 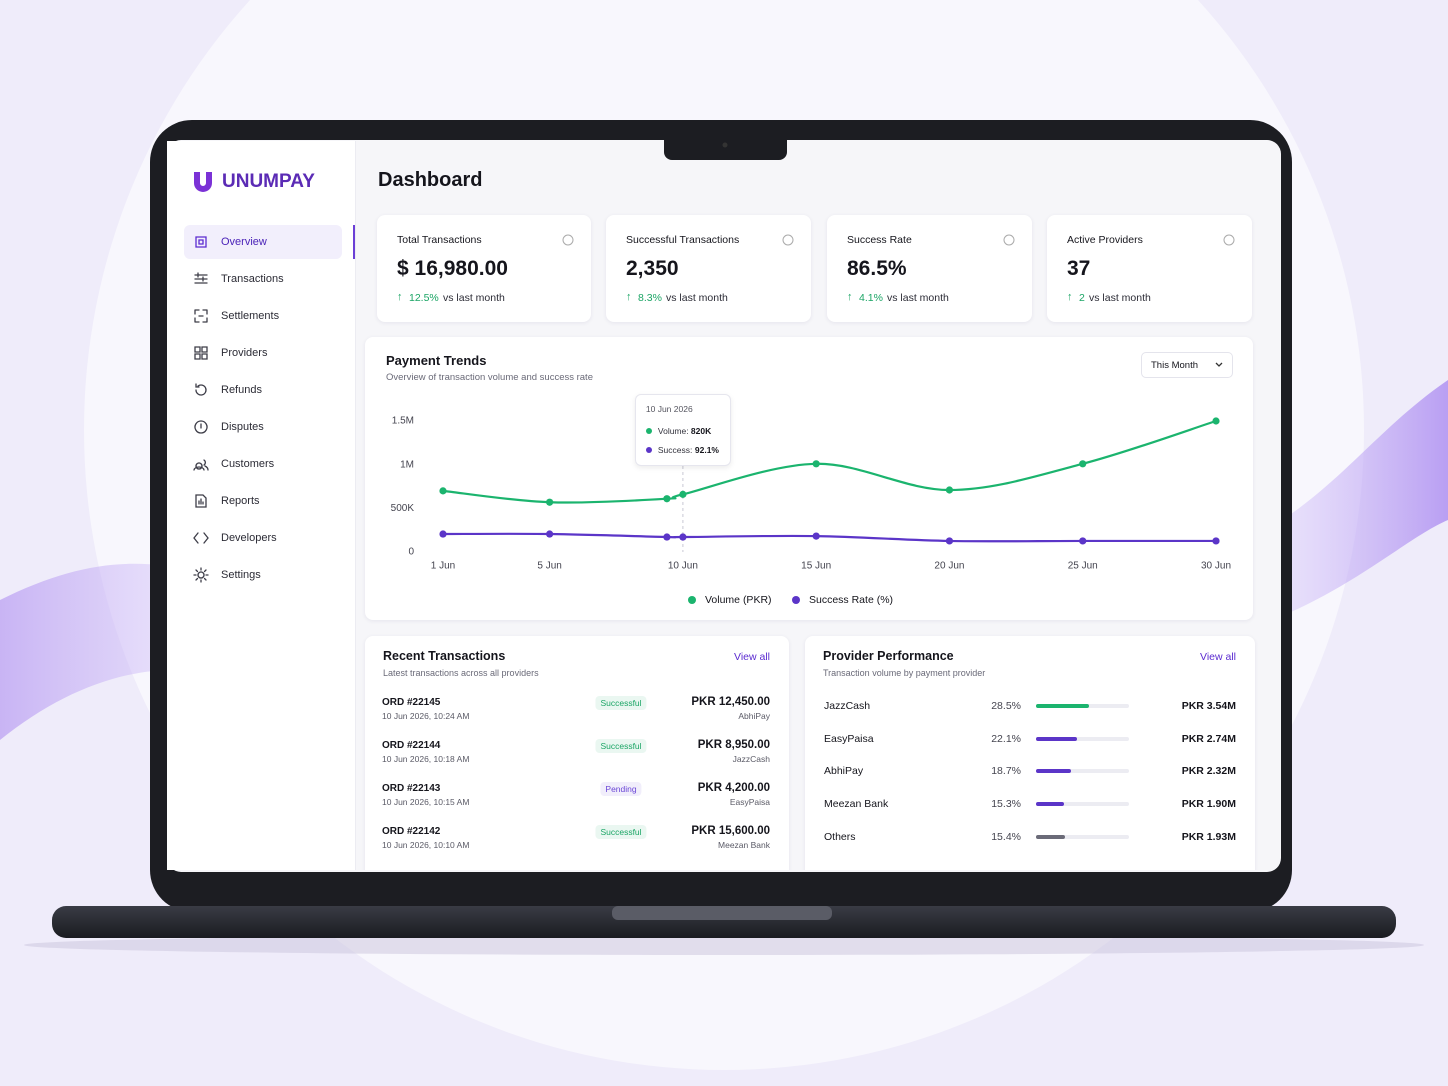 I want to click on status-pill: Successful, so click(x=621, y=746).